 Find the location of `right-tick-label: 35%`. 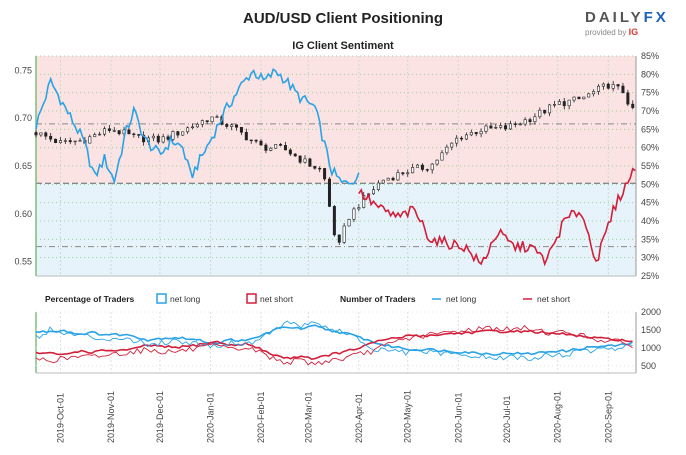

right-tick-label: 35% is located at coordinates (650, 239).